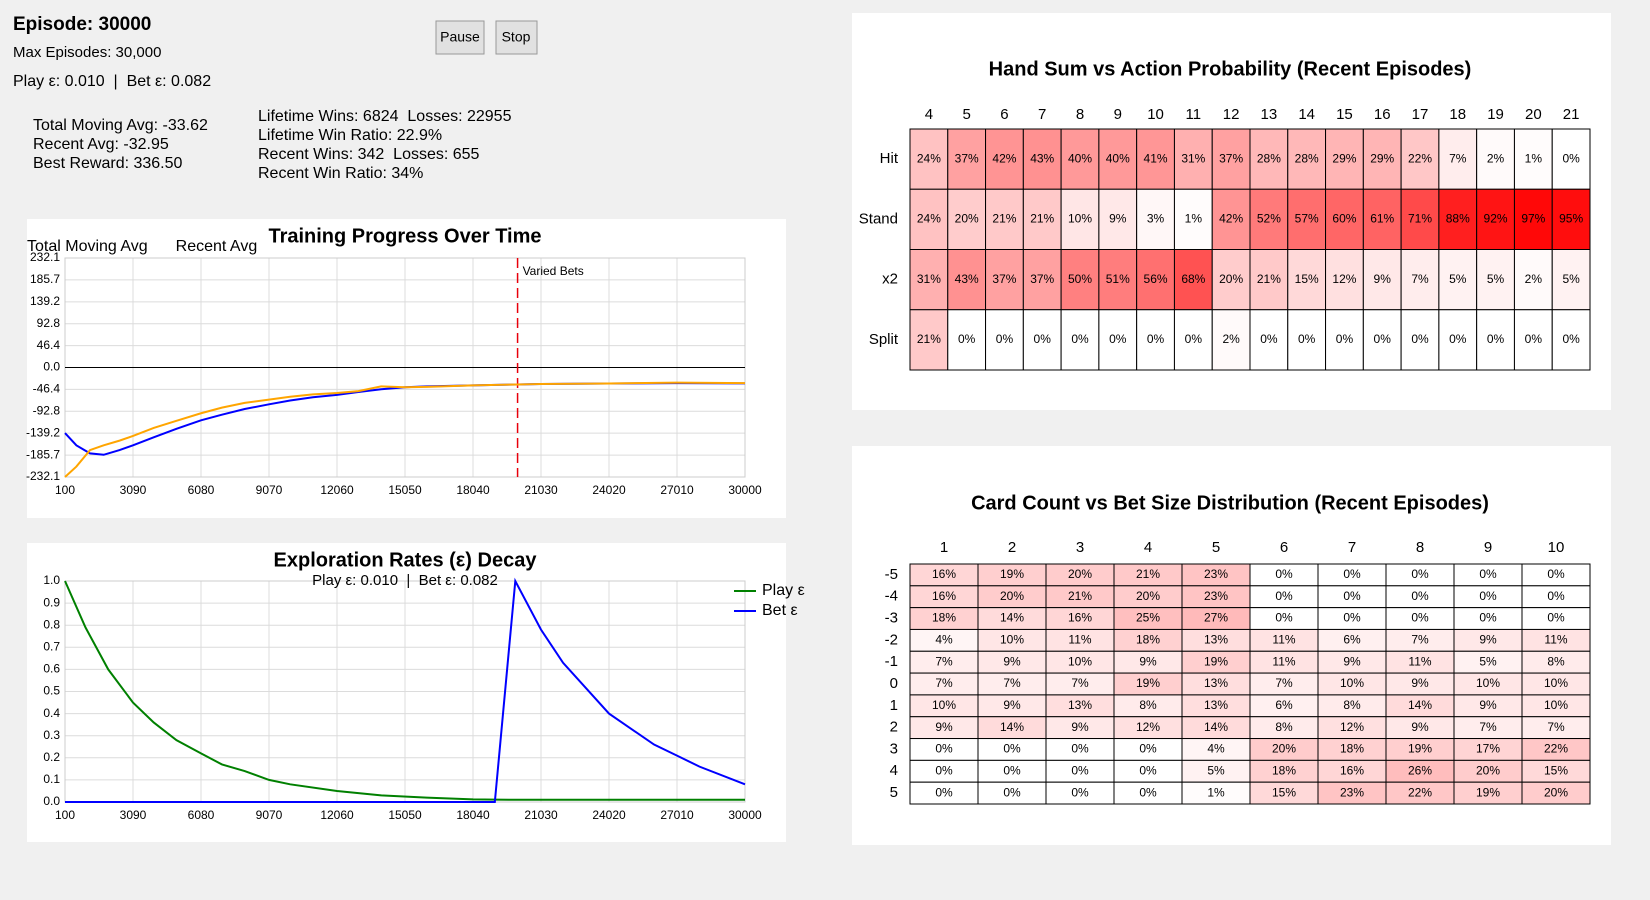  What do you see at coordinates (1194, 114) in the screenshot?
I see `column-label: 11` at bounding box center [1194, 114].